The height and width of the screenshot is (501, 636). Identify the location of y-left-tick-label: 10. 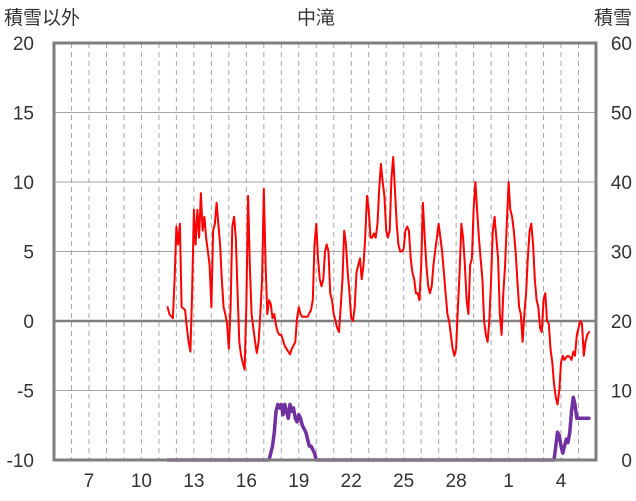
(23, 183).